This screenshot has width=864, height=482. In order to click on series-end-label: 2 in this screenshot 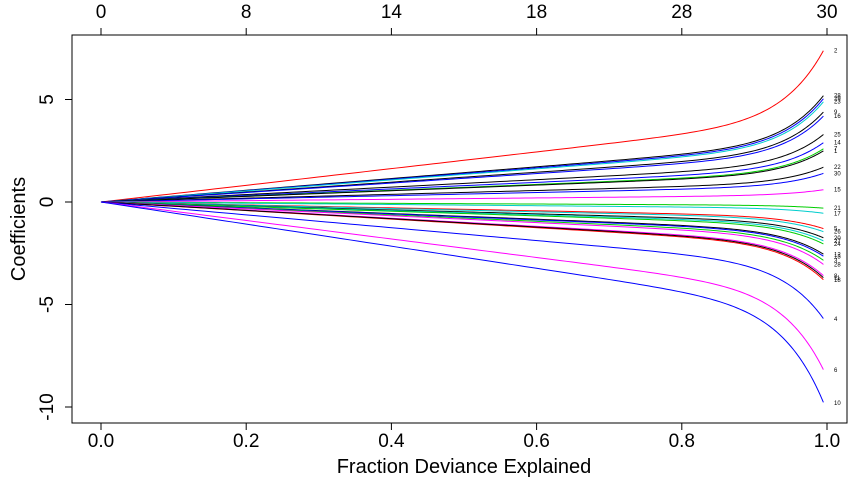, I will do `click(836, 51)`.